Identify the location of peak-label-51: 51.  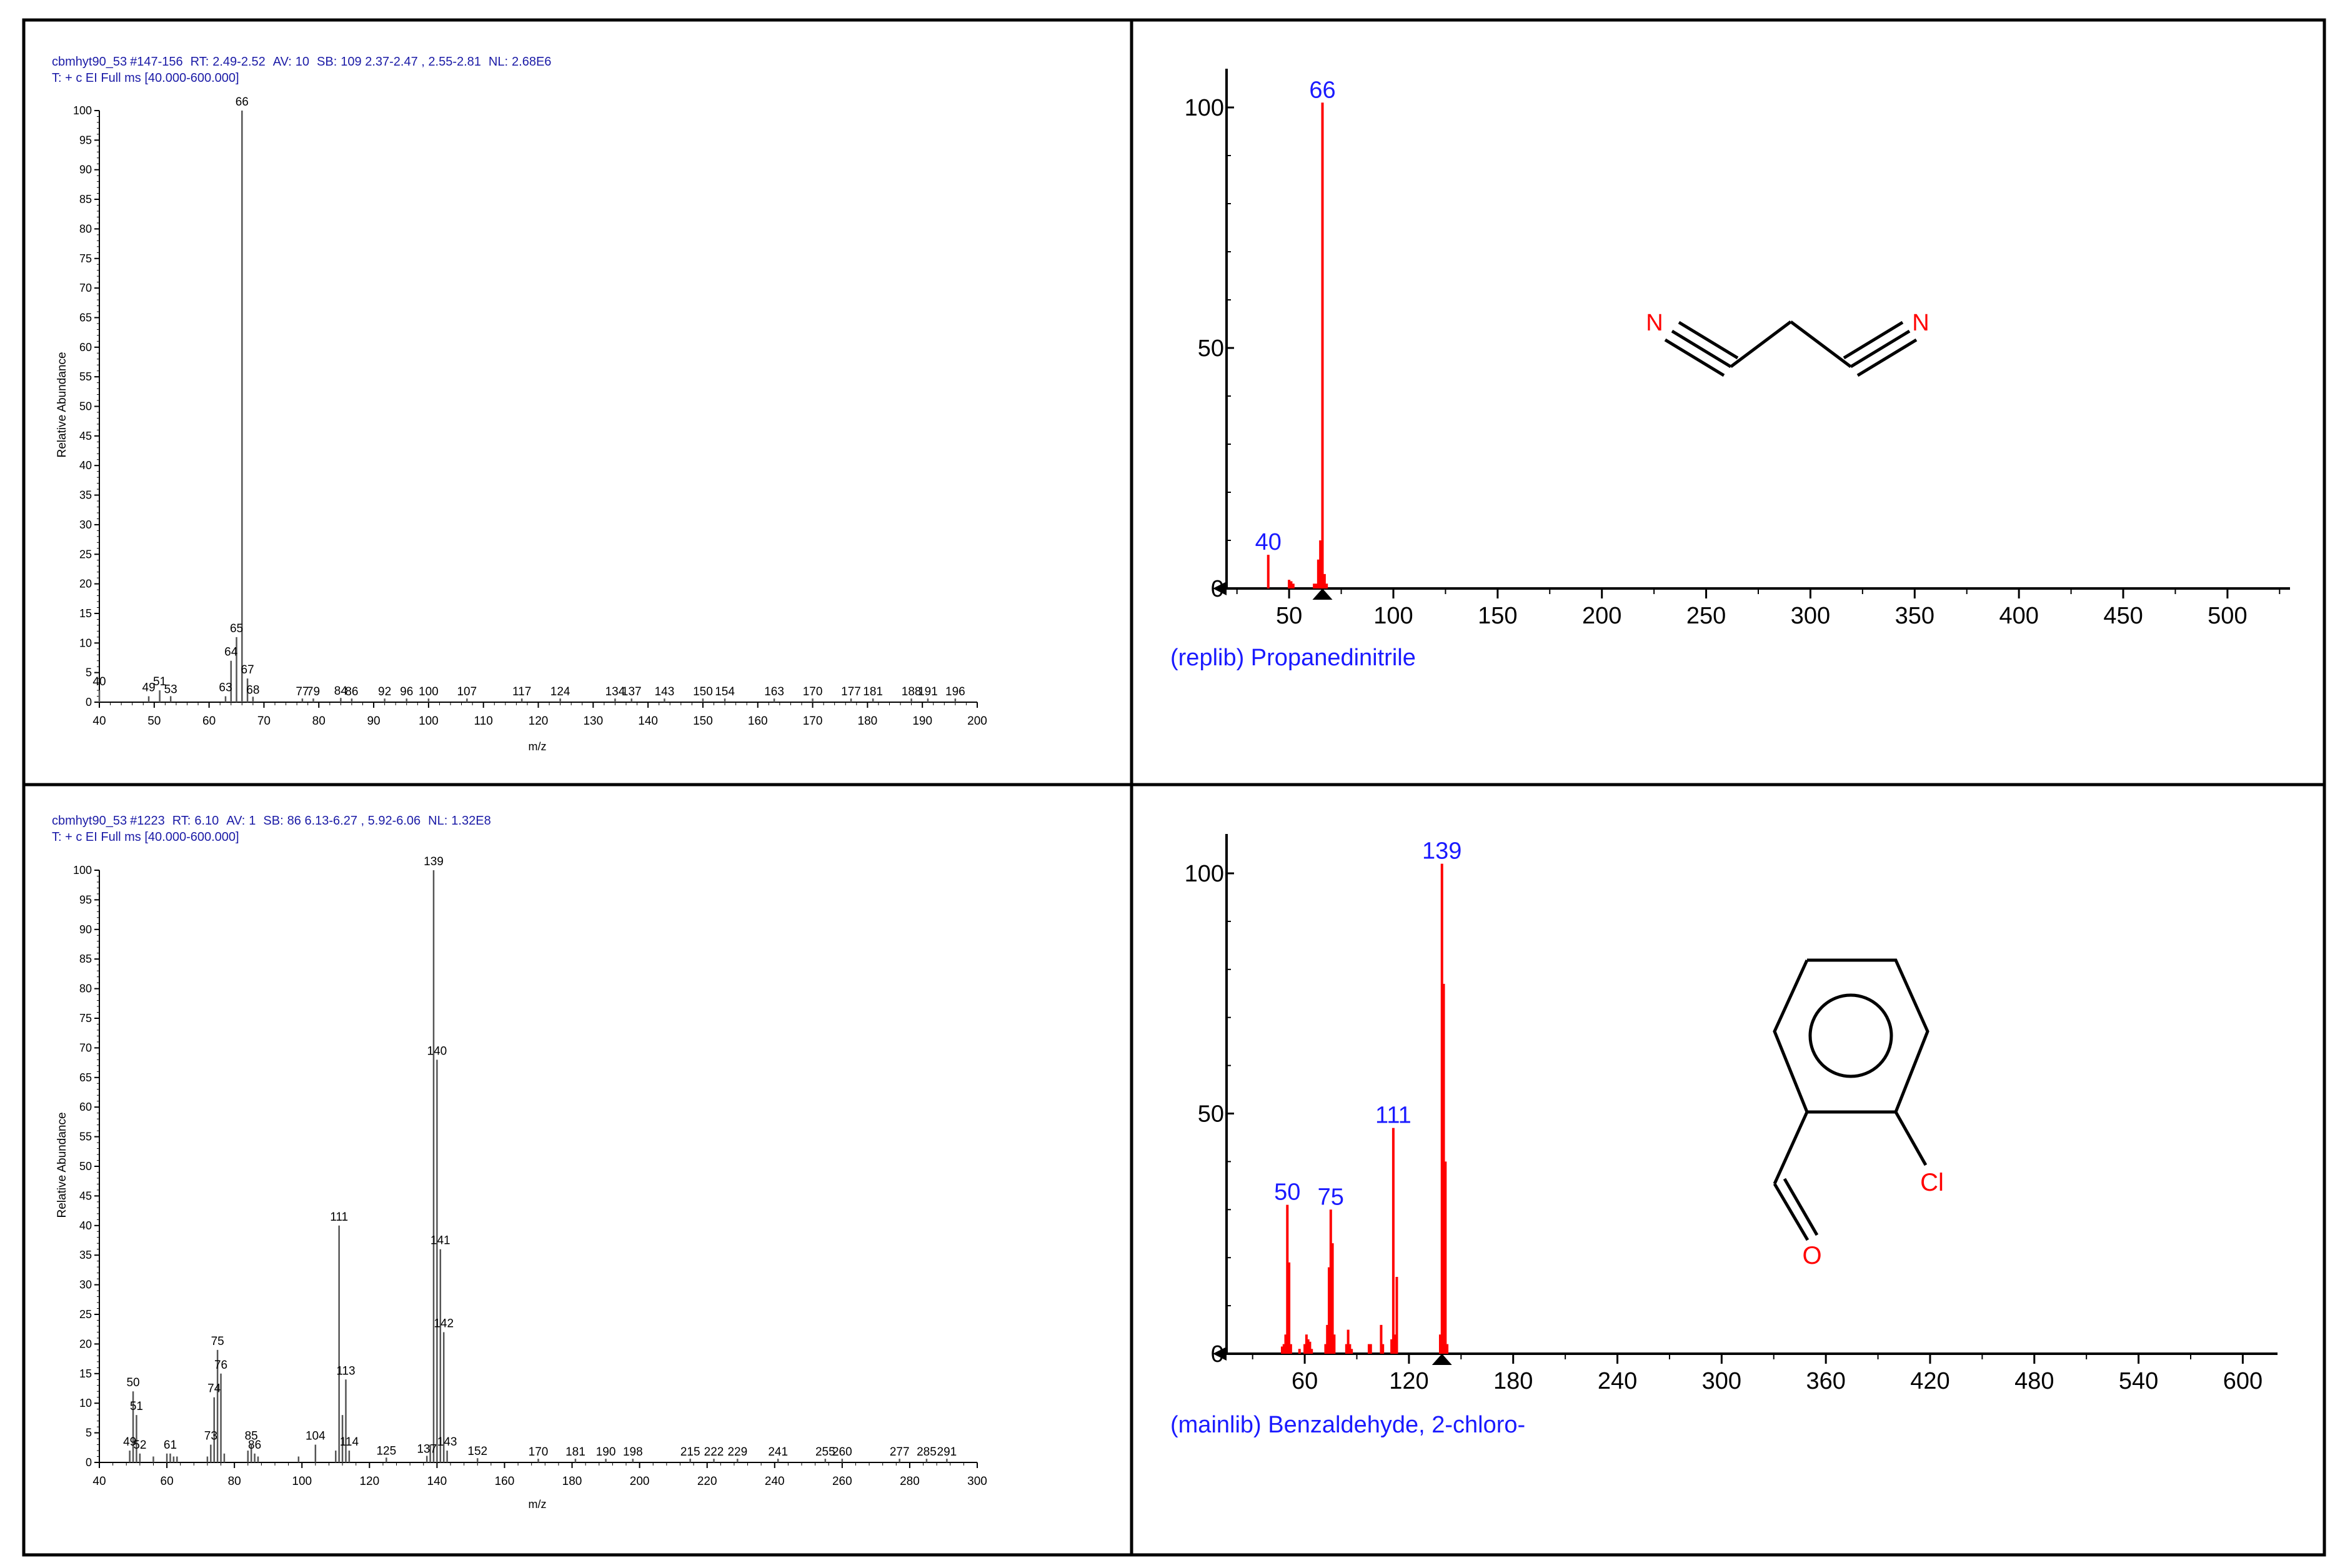
(136, 1406).